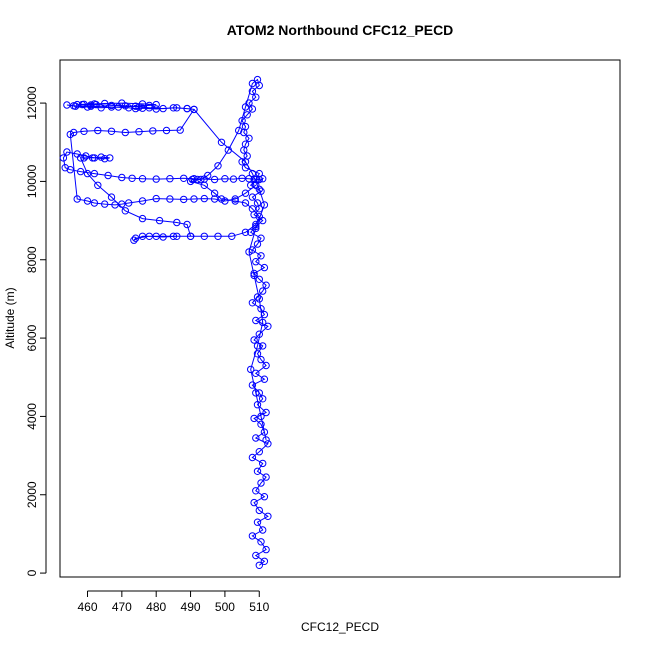 This screenshot has height=650, width=650. I want to click on chart-title: ATOM2 Northbound CFC12_PECD, so click(340, 30).